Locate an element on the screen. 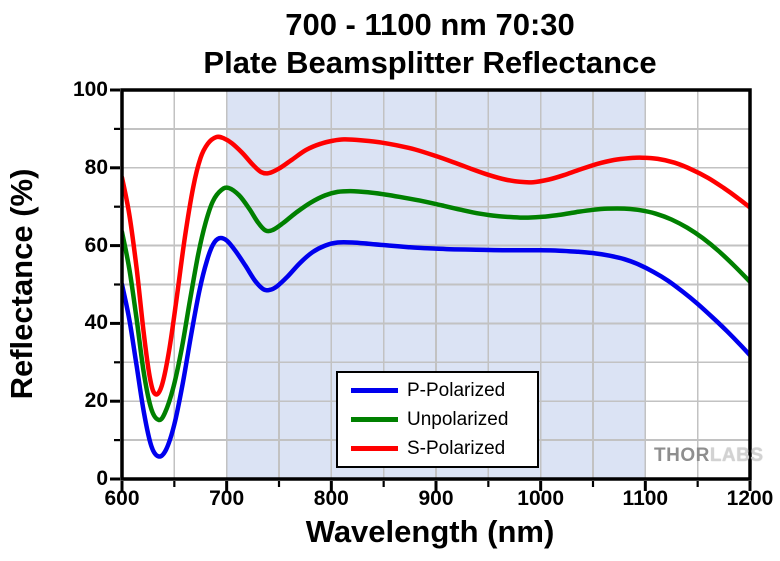 This screenshot has width=780, height=561. legend-entry-p-polarized: P-Polarized is located at coordinates (437, 390).